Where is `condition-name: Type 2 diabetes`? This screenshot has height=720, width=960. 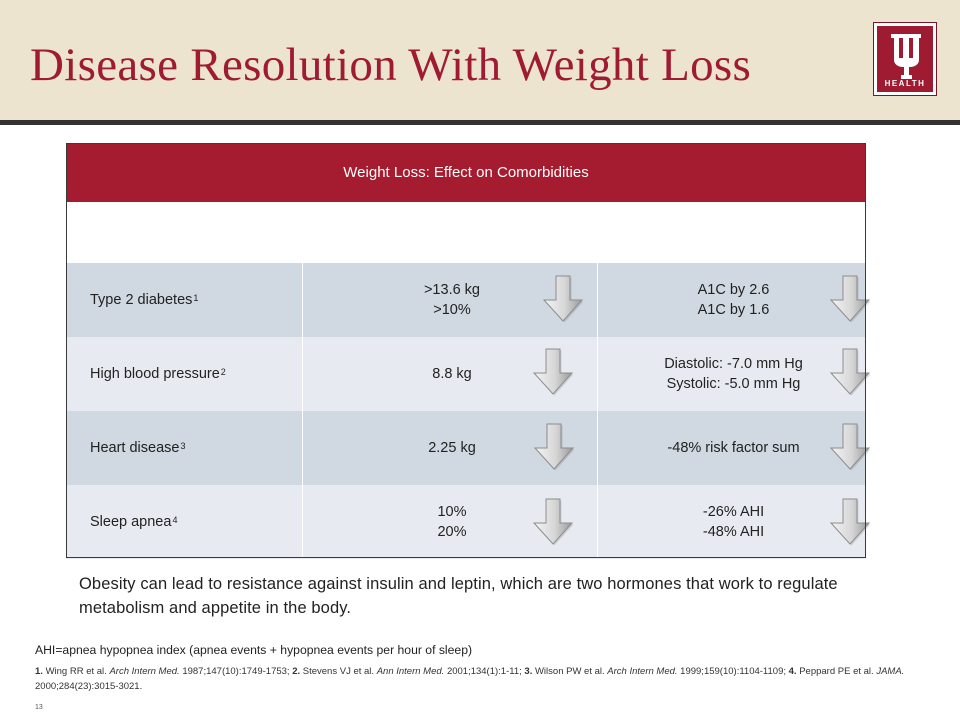 condition-name: Type 2 diabetes is located at coordinates (141, 300).